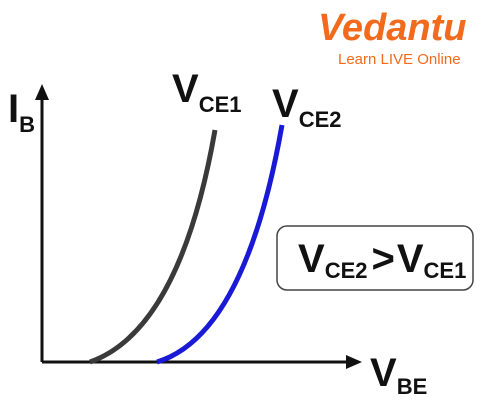 Image resolution: width=486 pixels, height=406 pixels. I want to click on y-axis-label: IB, so click(21, 112).